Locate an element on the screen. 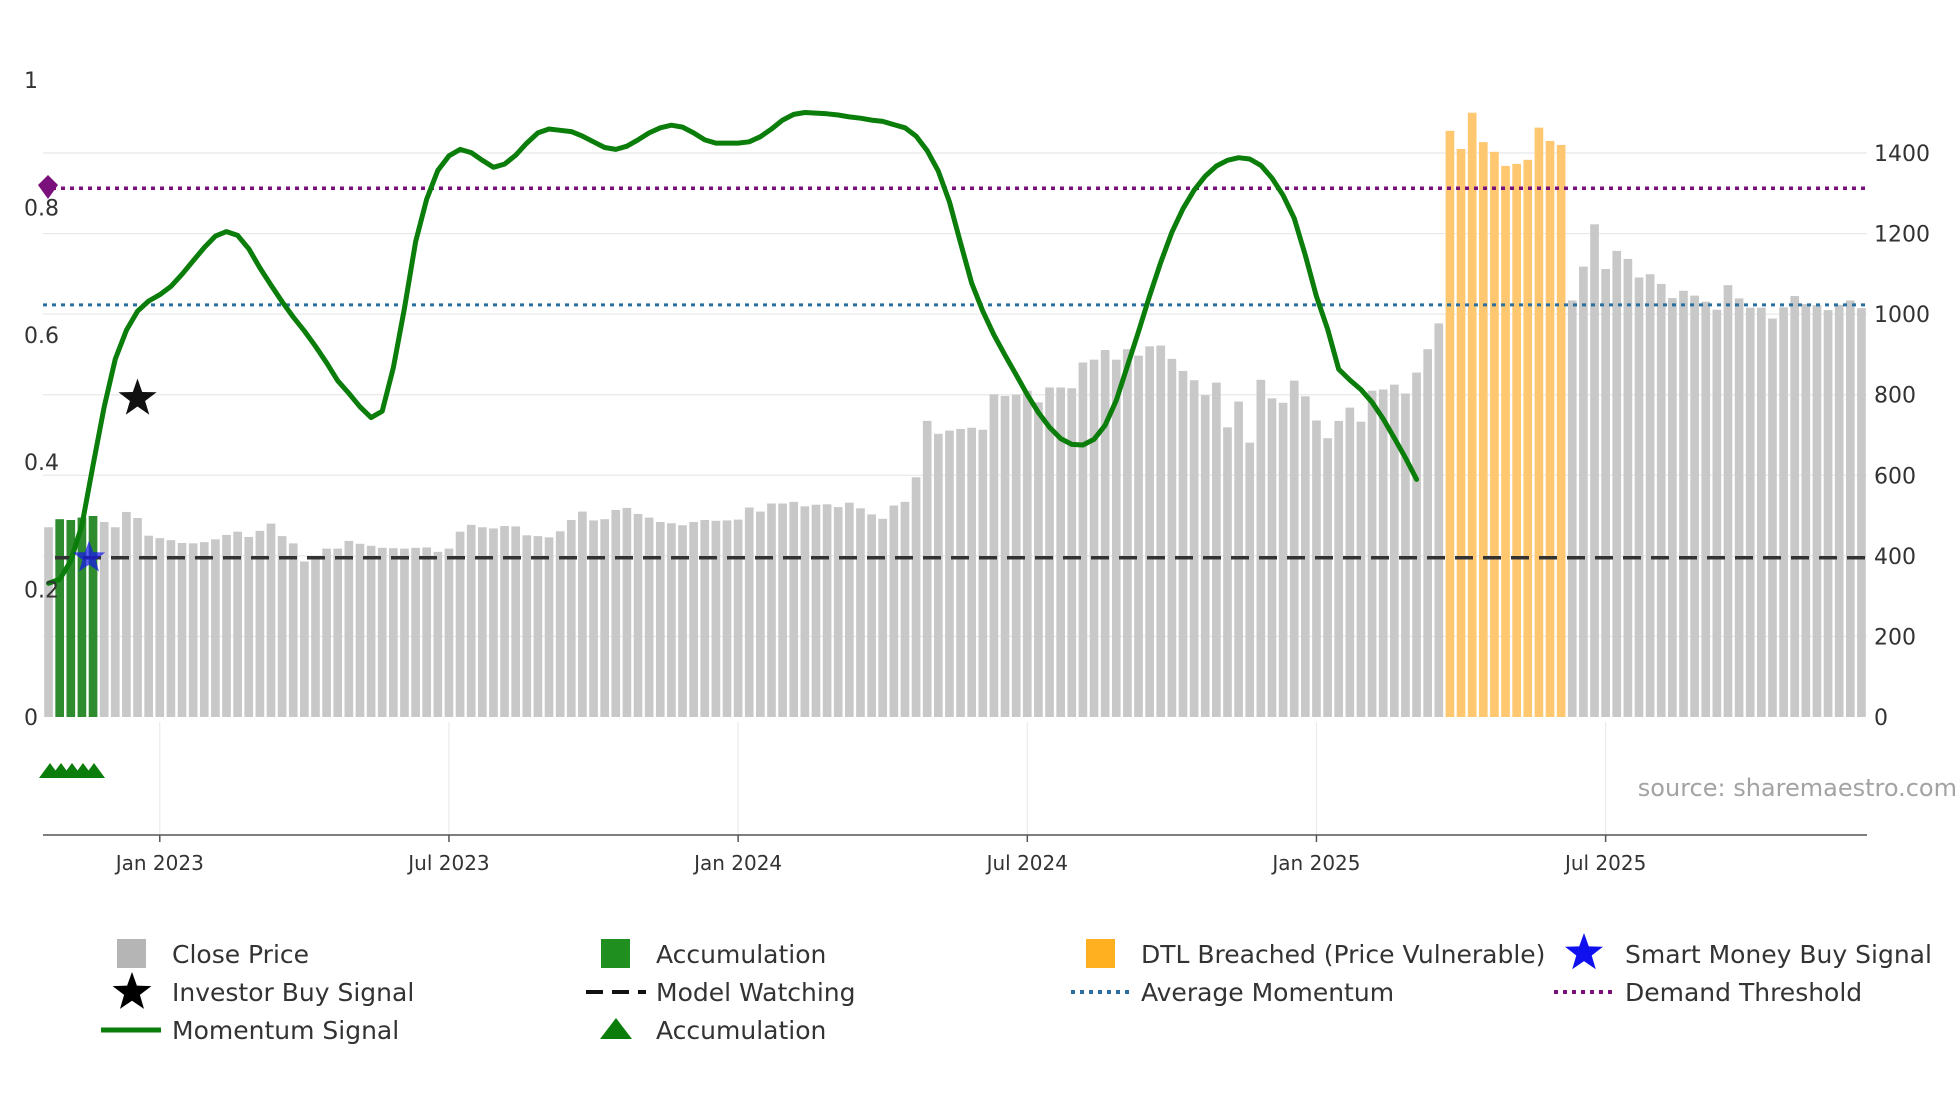  left-axis-tick: 0.6 is located at coordinates (41, 336).